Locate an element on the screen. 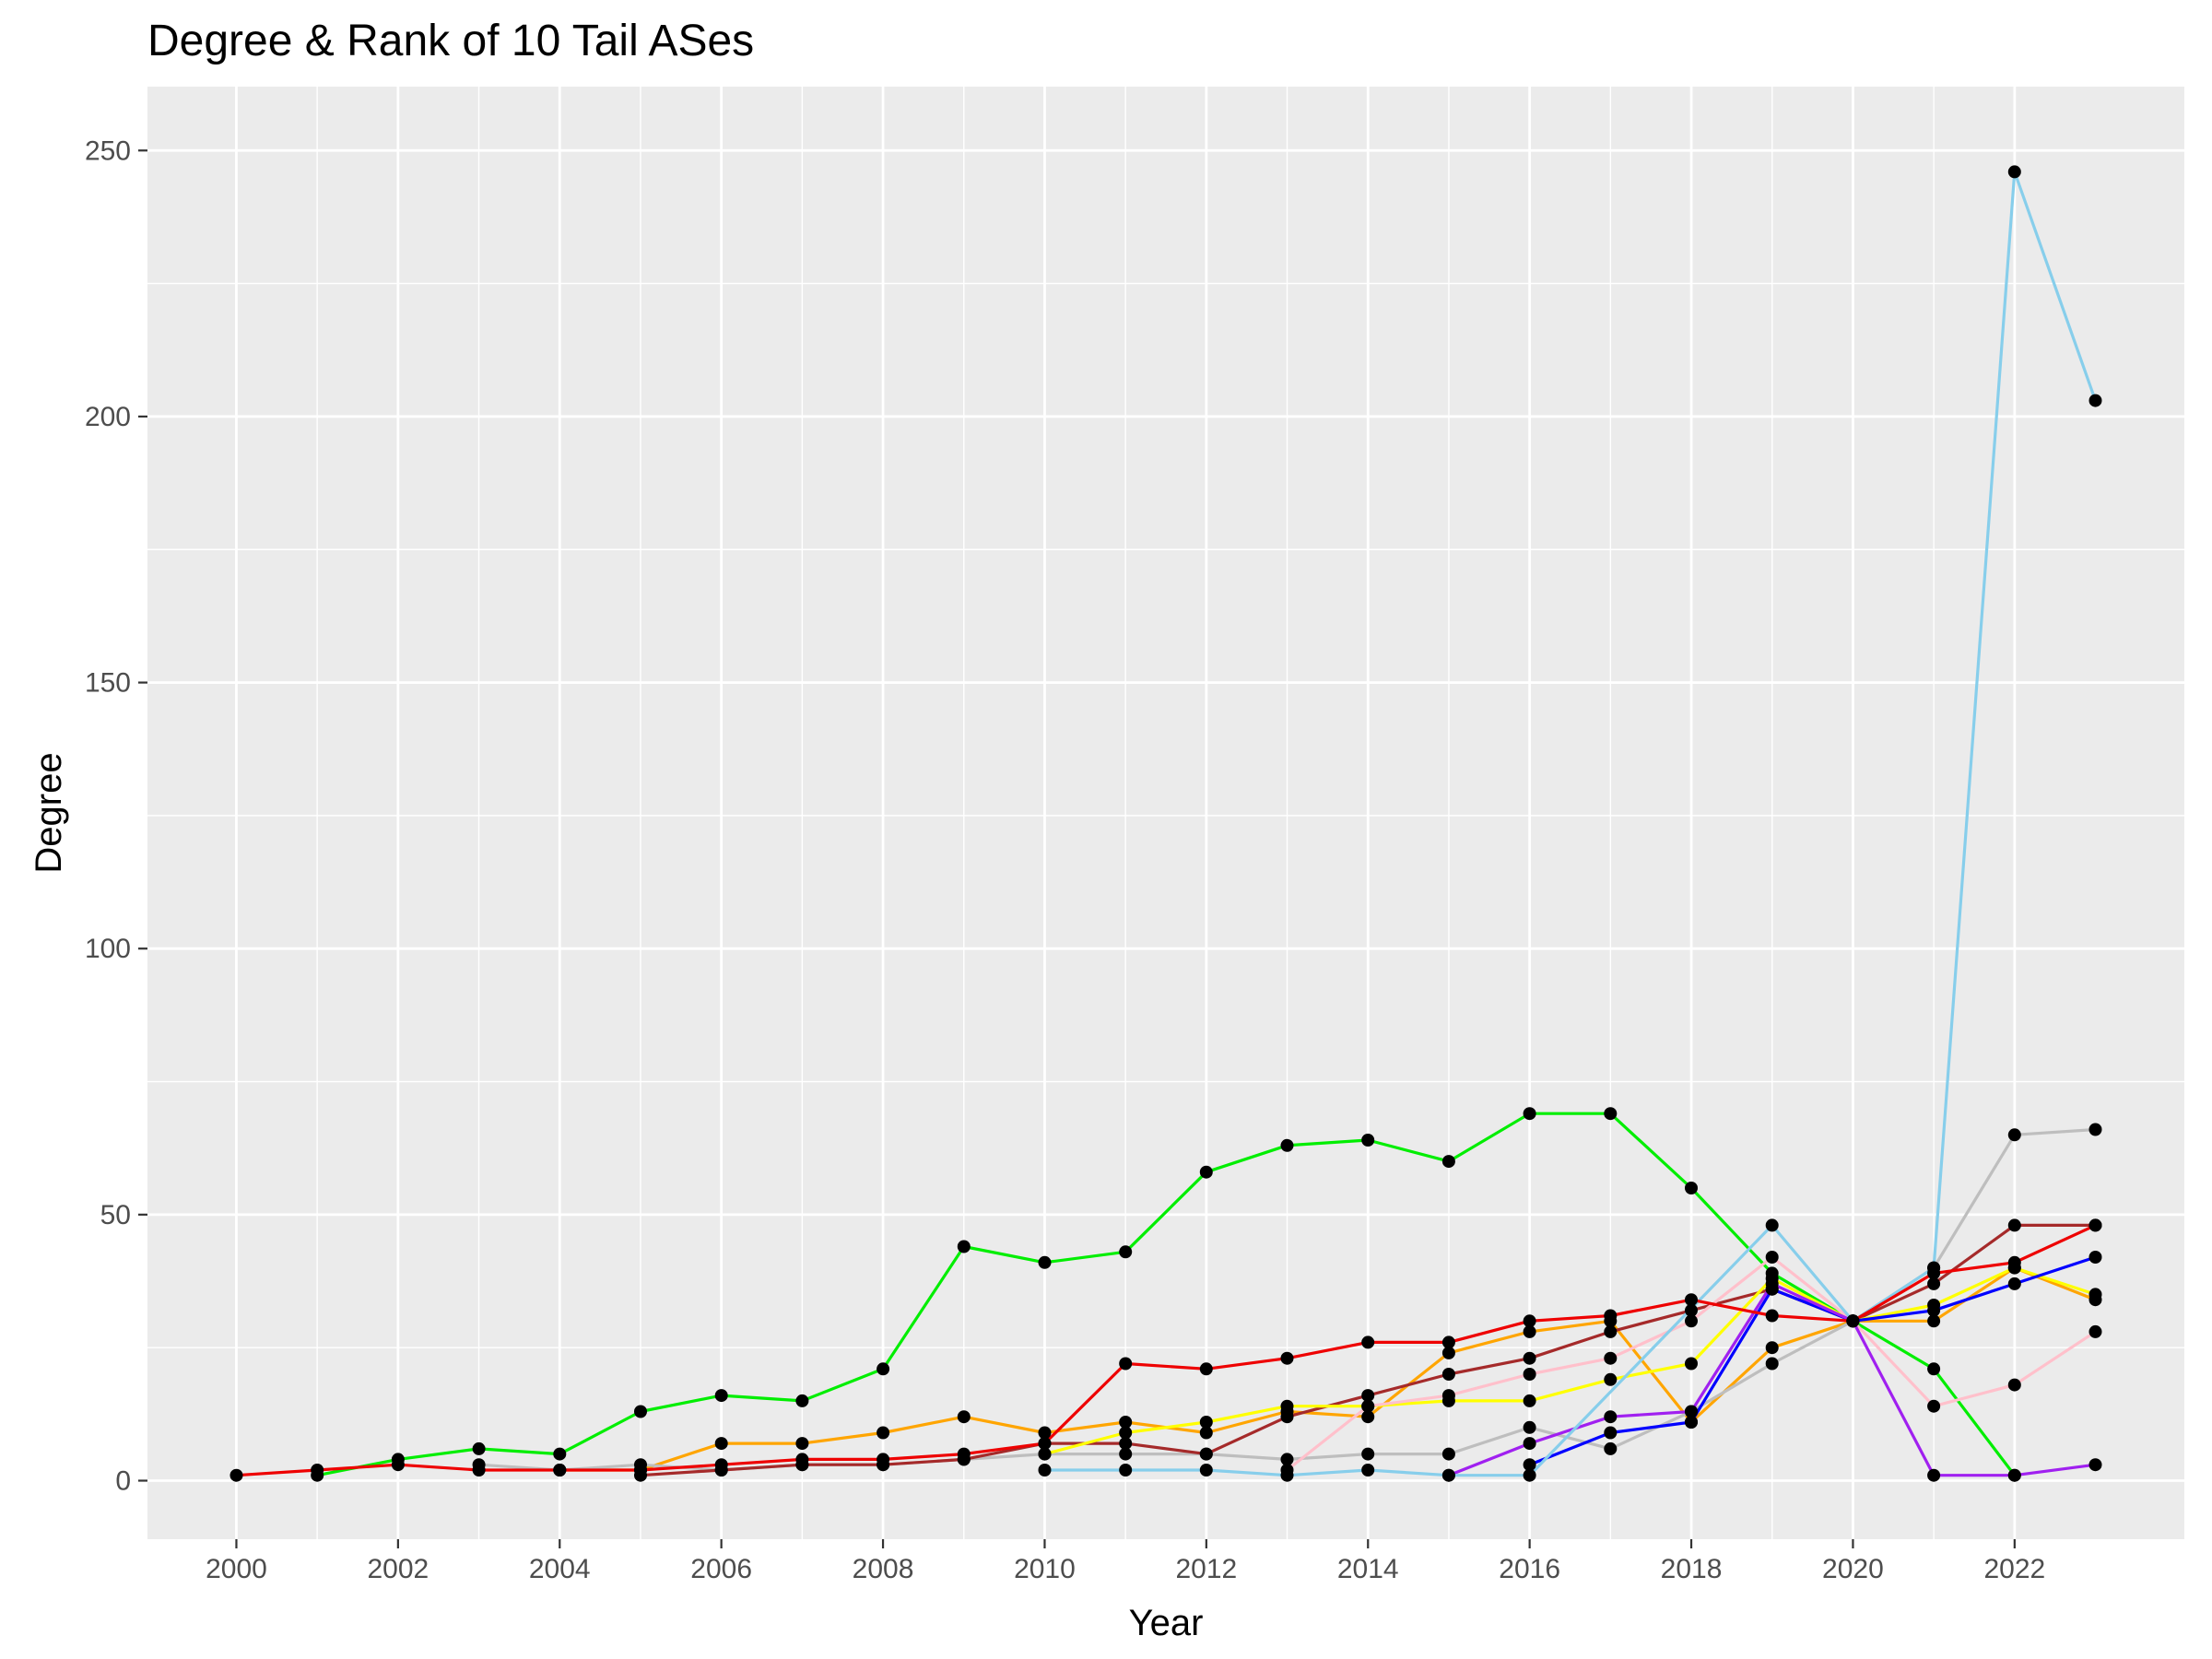 The image size is (2212, 1659). x-tick-label: 2014 is located at coordinates (1368, 1569).